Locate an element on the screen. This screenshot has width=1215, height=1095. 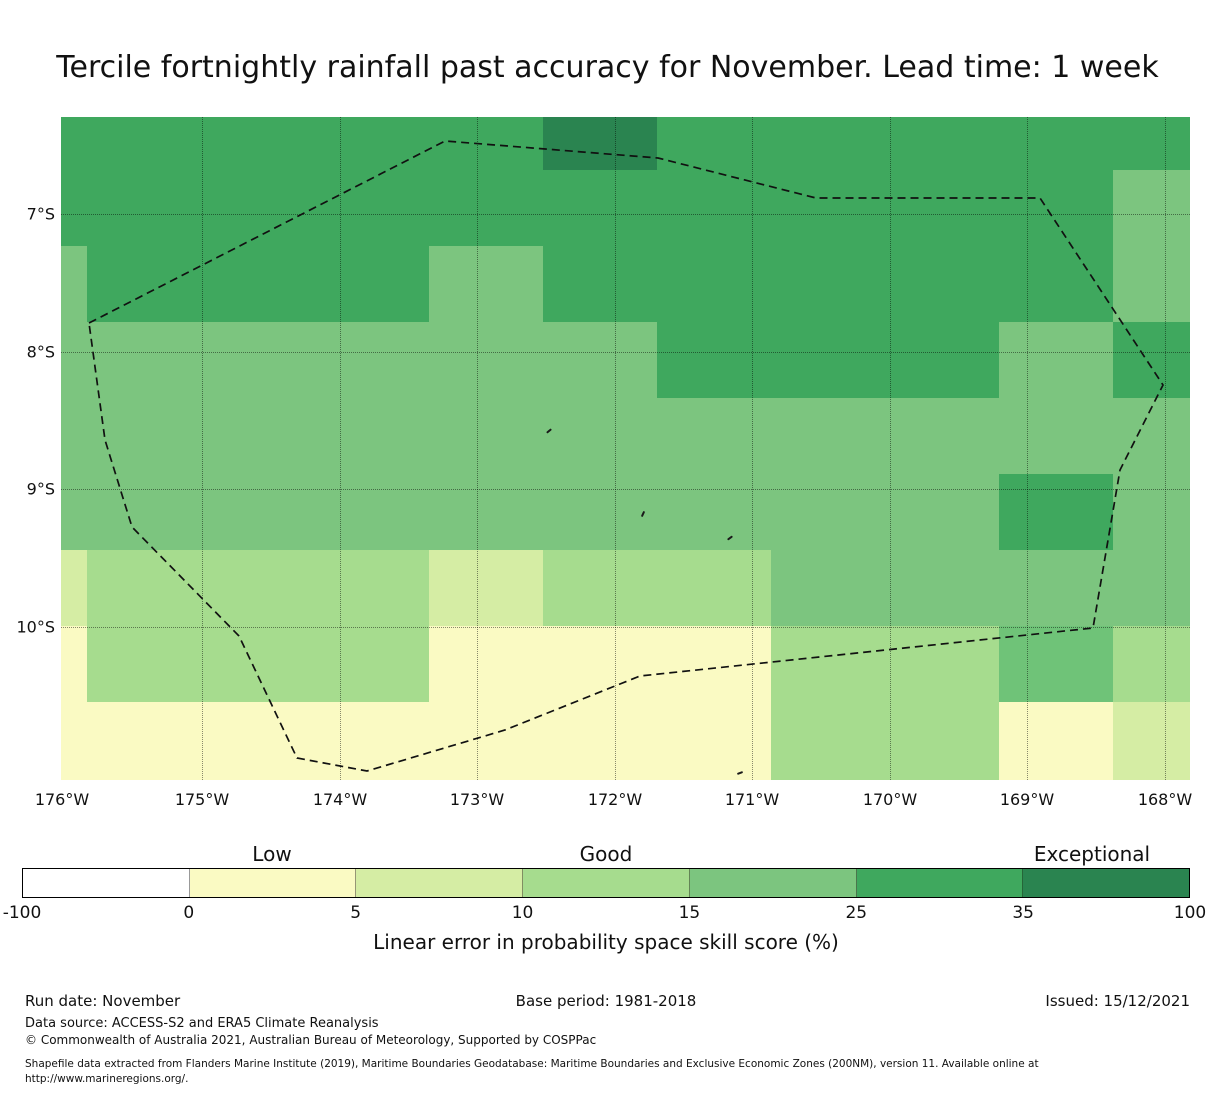
x-axis-tick-label: 176°W is located at coordinates (62, 799).